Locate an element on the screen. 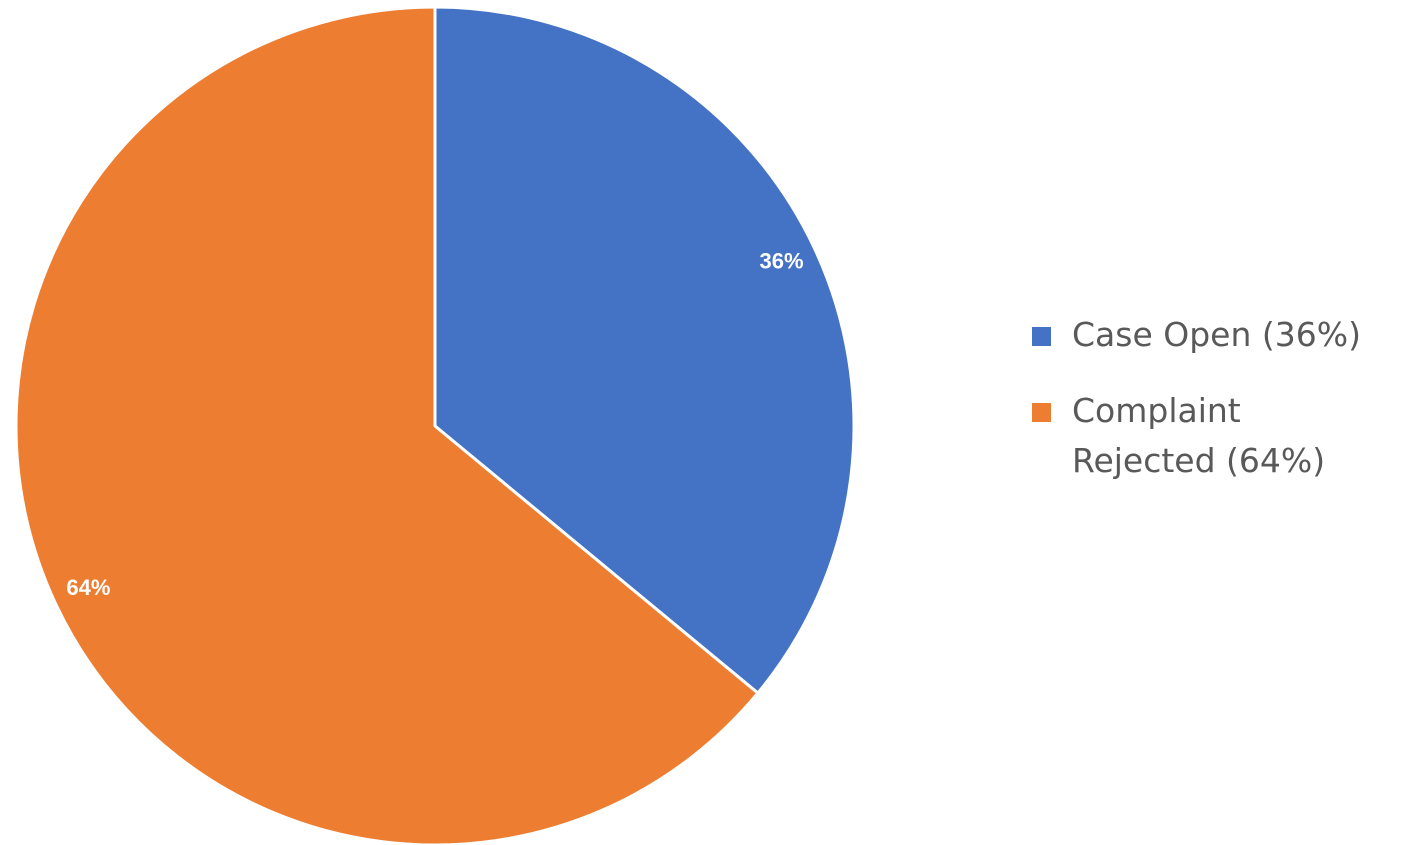 This screenshot has height=845, width=1426. legend-label-complaint-rejected: Complaint Rejected (64%) is located at coordinates (1199, 435).